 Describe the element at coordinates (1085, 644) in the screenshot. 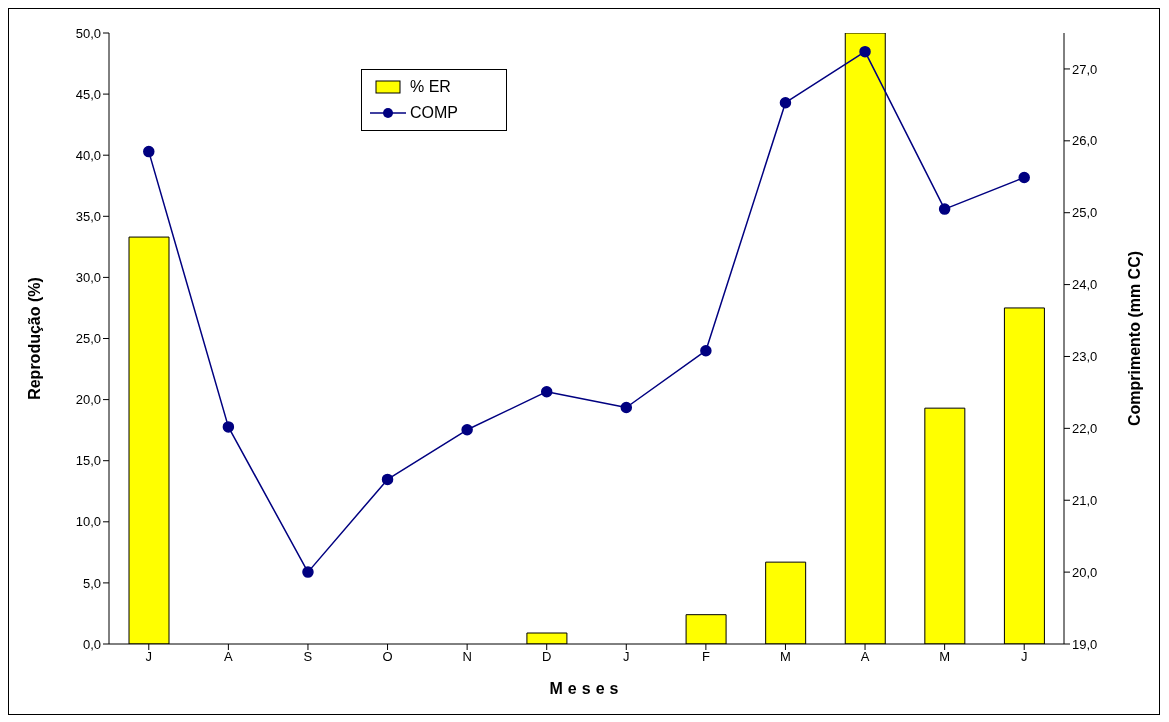

I see `y2-tick-label: 19,0` at that location.